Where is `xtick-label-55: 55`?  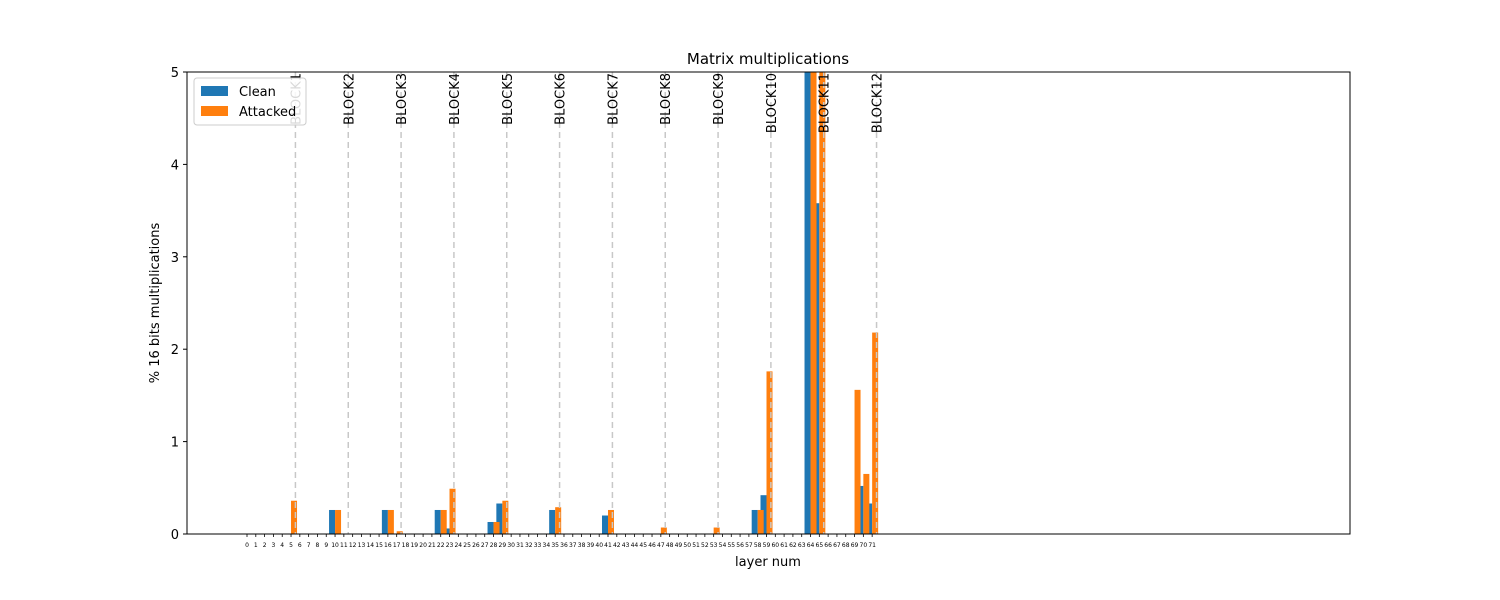
xtick-label-55: 55 is located at coordinates (731, 545).